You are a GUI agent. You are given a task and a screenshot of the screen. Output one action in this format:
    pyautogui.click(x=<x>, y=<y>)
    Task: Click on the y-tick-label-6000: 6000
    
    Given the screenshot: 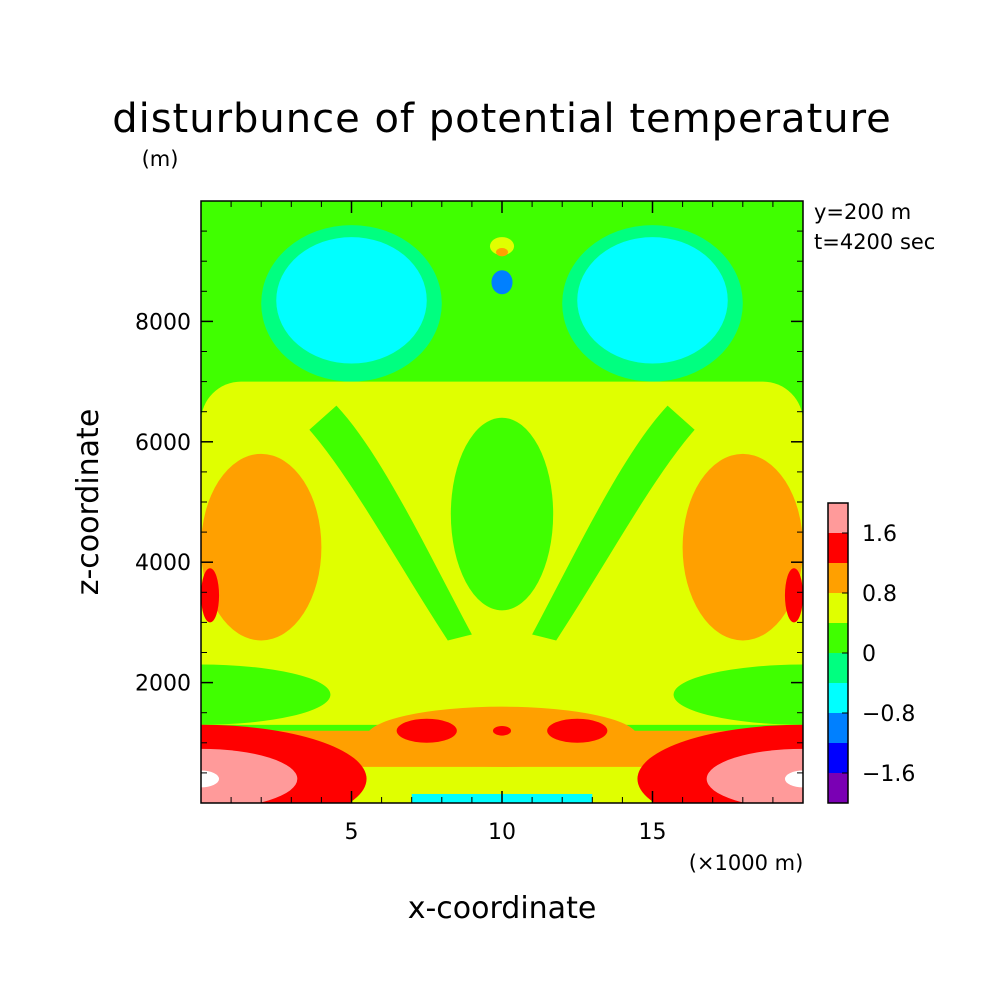 What is the action you would take?
    pyautogui.click(x=163, y=443)
    